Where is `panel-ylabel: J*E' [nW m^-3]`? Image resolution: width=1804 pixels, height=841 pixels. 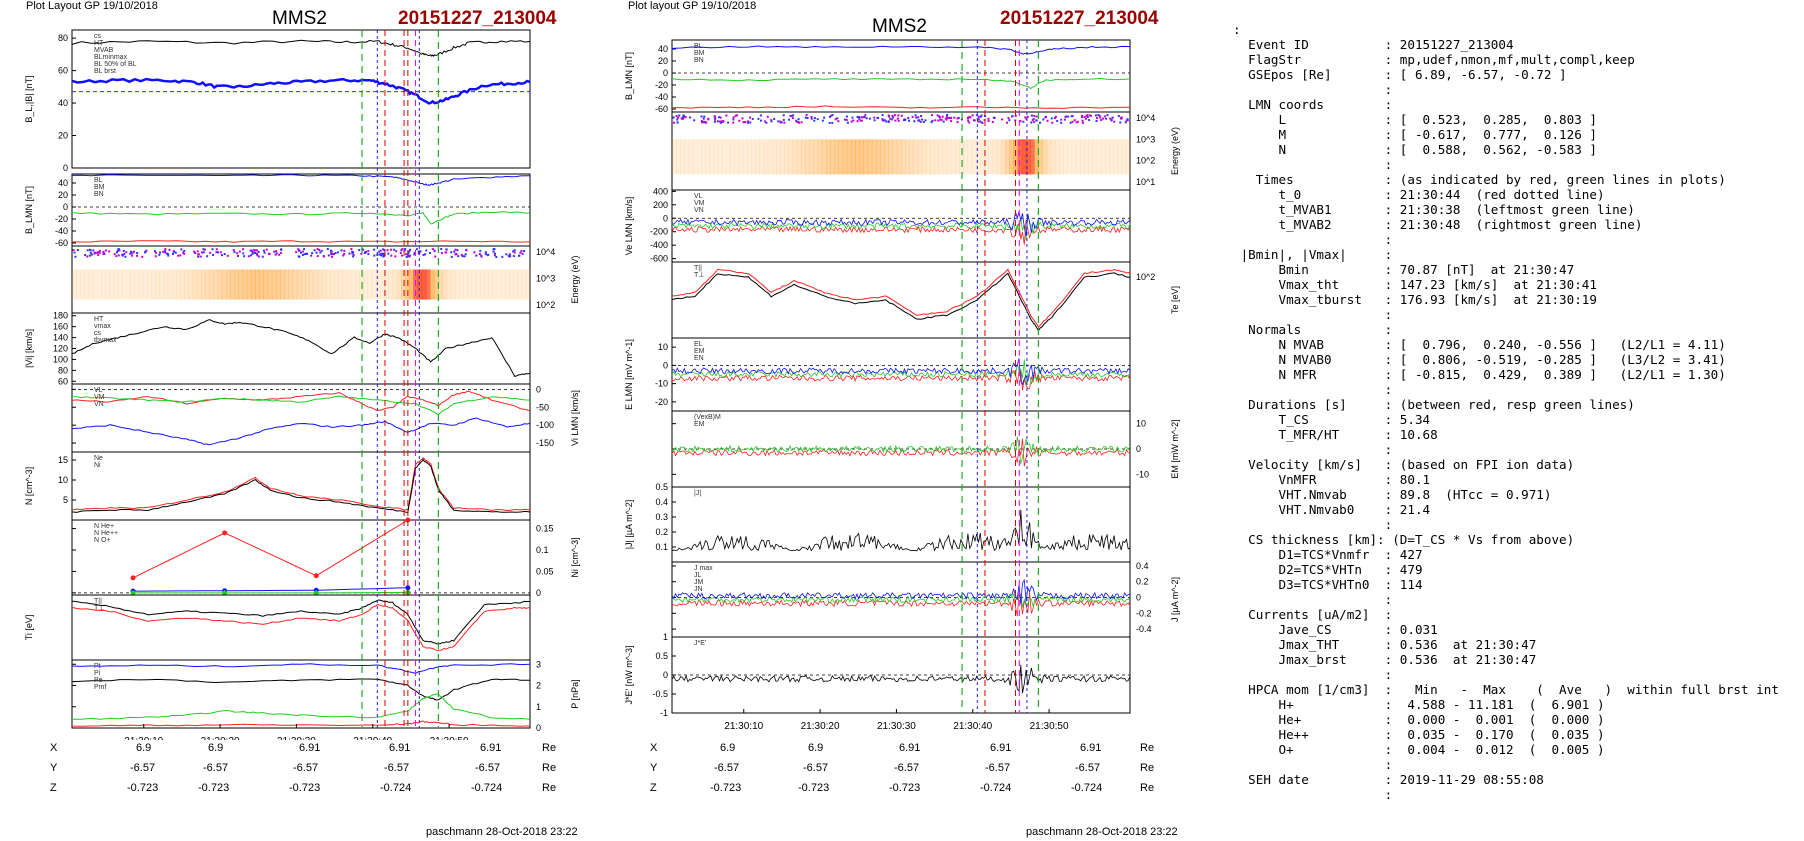 panel-ylabel: J*E' [nW m^-3] is located at coordinates (629, 675).